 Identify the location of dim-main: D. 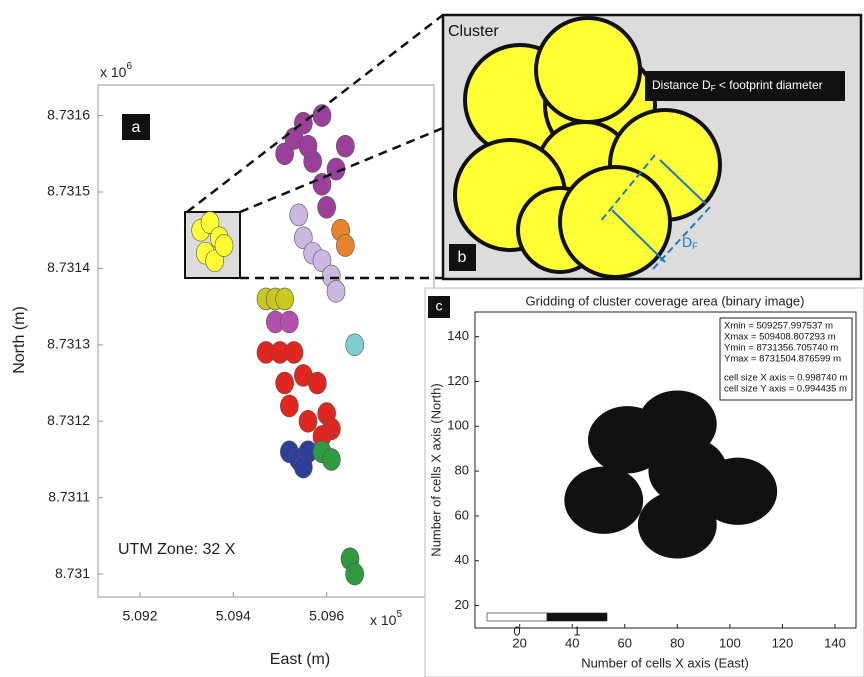
(687, 242).